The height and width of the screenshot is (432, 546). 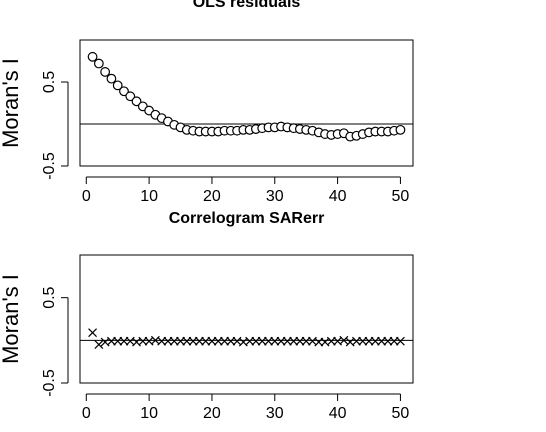 What do you see at coordinates (338, 196) in the screenshot?
I see `x-tick-label: 40` at bounding box center [338, 196].